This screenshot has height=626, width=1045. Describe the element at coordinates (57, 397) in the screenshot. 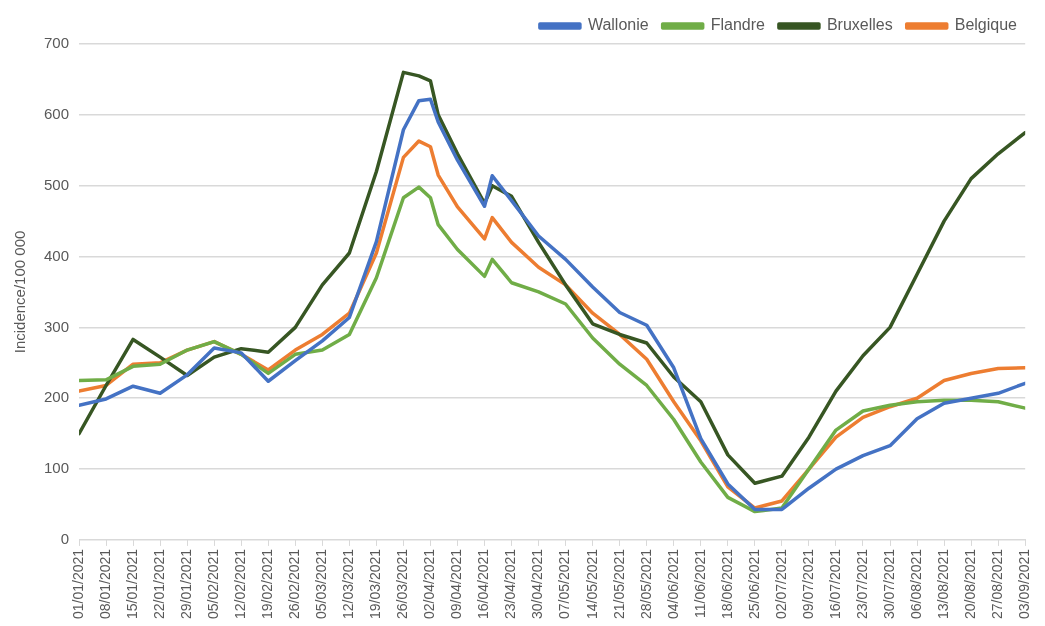

I see `y-tick-label: 200` at that location.